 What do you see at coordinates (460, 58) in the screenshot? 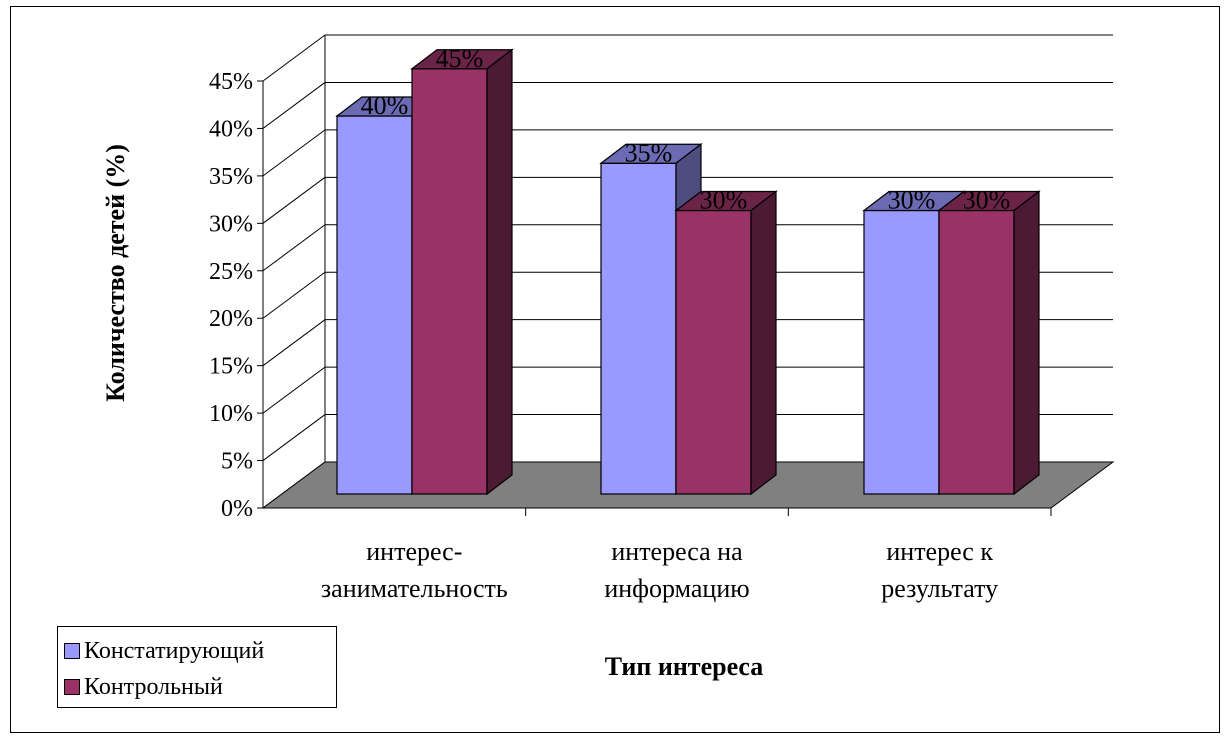
I see `data-label-1-0: 45%` at bounding box center [460, 58].